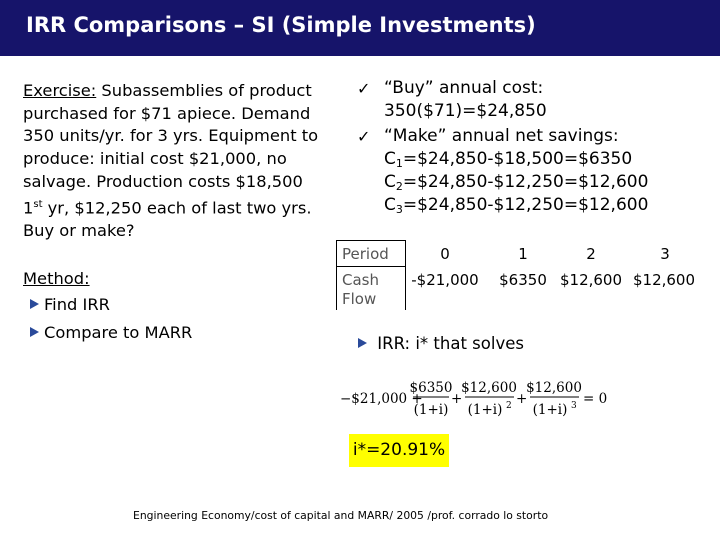  What do you see at coordinates (163, 181) in the screenshot?
I see `exercise-line-5: salvage. Production costs $18,500` at bounding box center [163, 181].